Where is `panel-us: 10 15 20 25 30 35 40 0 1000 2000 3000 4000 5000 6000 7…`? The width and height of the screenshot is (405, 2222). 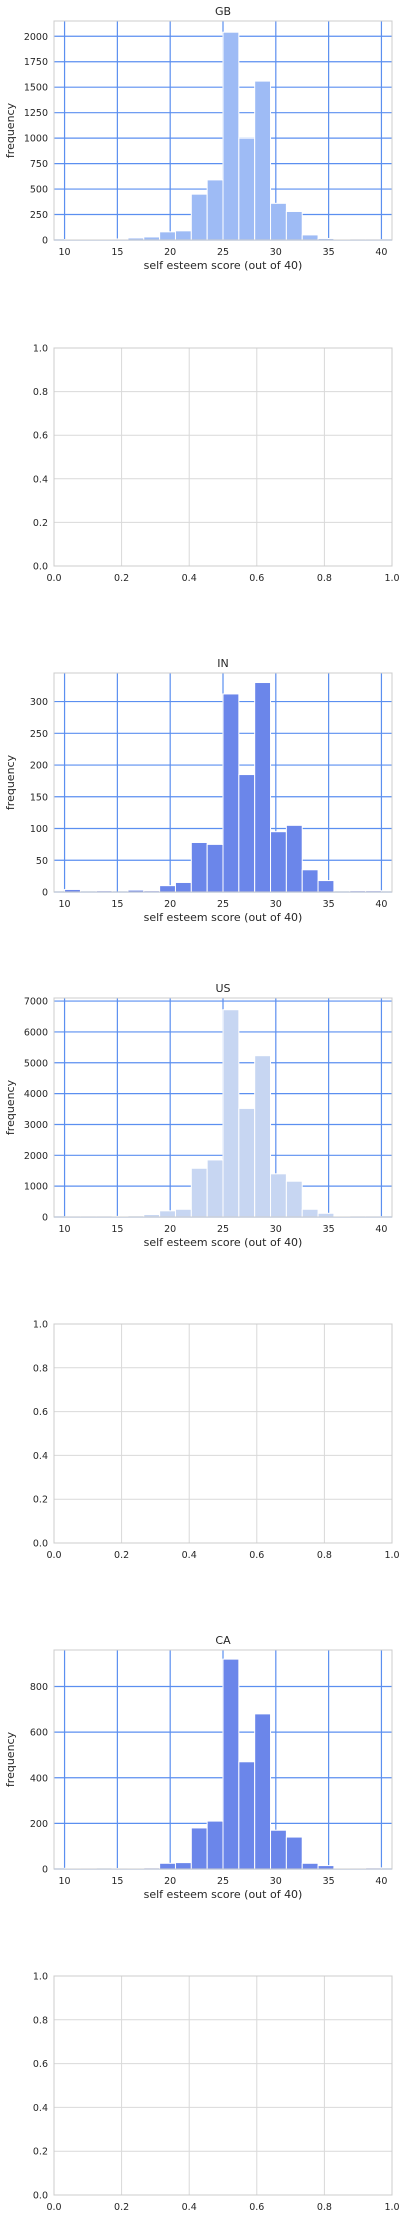
panel-us: 10 15 20 25 30 35 40 0 1000 2000 3000 4000 5000 6000 7… is located at coordinates (198, 1115).